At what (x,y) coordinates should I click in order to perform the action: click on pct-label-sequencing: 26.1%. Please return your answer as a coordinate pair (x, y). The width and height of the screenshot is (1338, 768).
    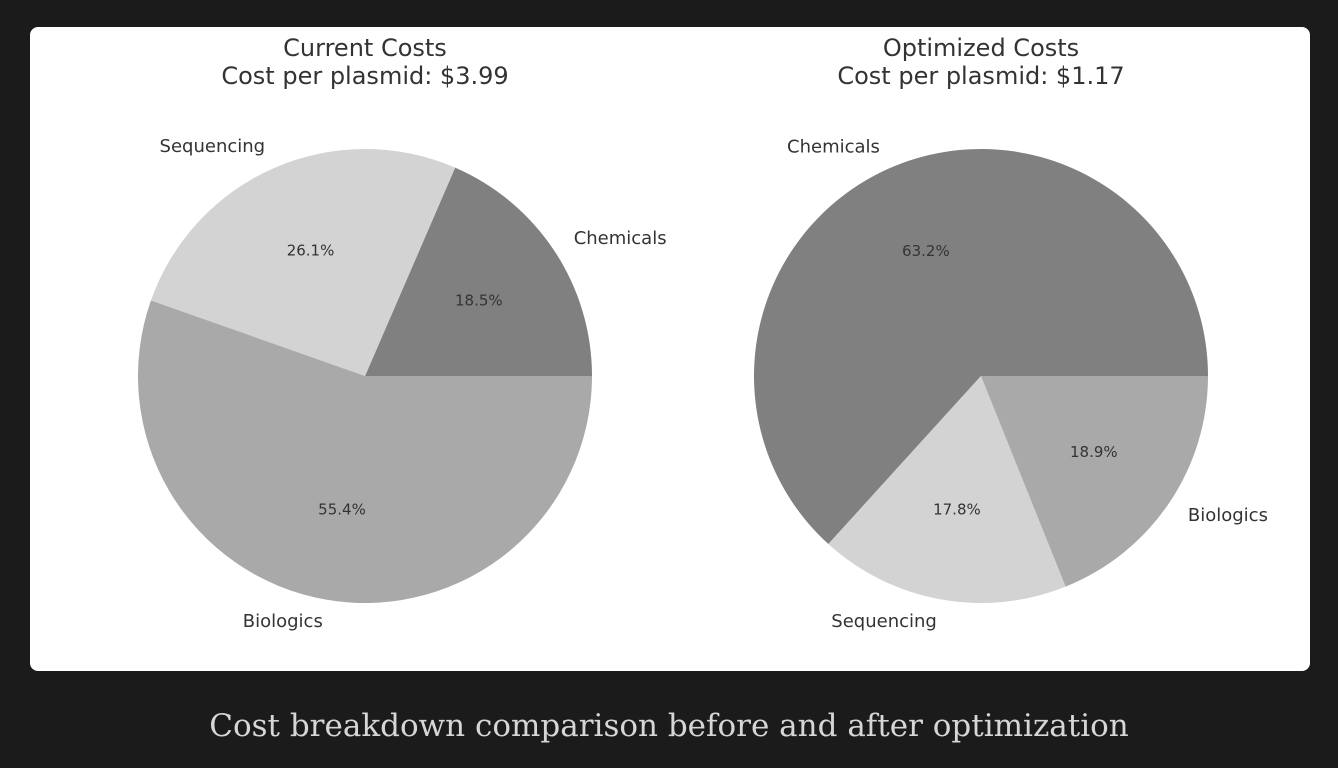
    Looking at the image, I should click on (311, 251).